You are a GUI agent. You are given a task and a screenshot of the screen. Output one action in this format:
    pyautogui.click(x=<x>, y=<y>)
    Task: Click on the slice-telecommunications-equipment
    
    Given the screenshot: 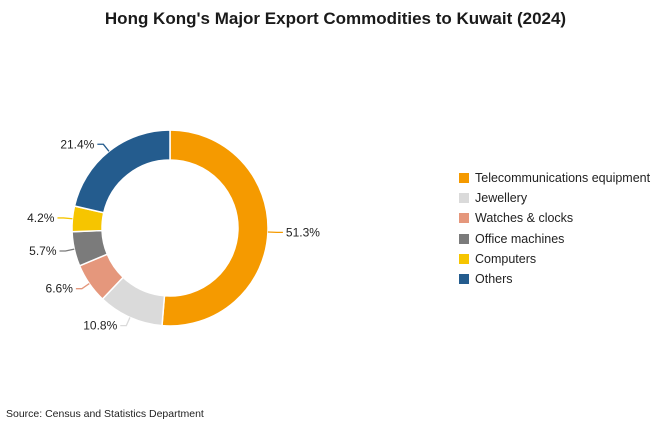 What is the action you would take?
    pyautogui.click(x=215, y=228)
    